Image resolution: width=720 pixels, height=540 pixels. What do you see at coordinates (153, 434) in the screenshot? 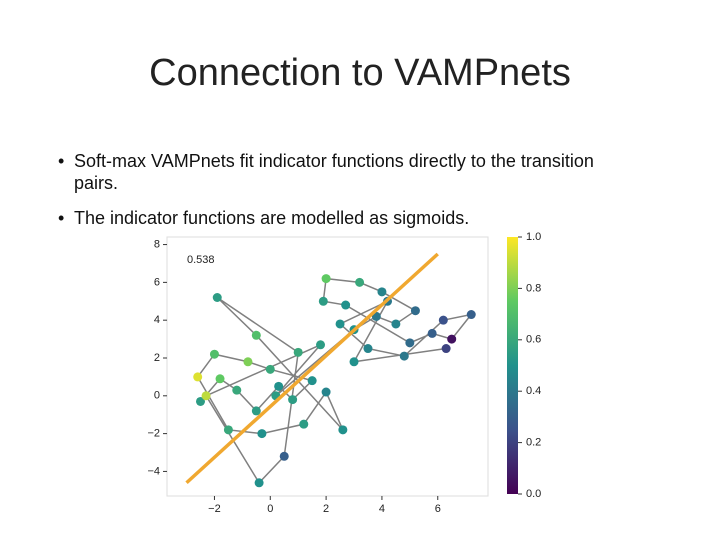
I see `y-tick-label: −2` at bounding box center [153, 434].